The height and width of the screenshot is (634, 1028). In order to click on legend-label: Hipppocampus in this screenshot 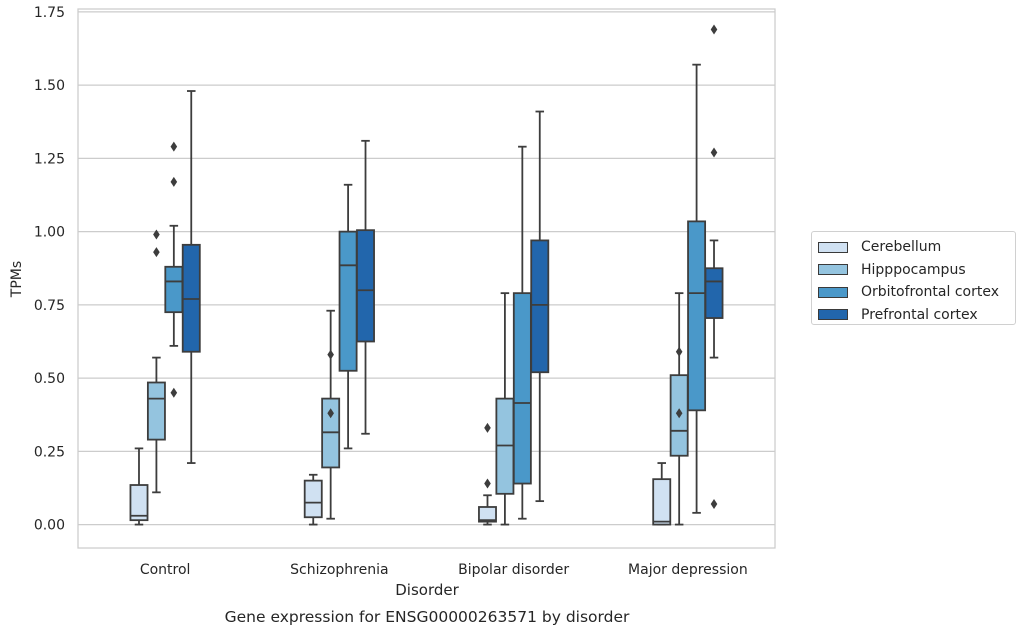, I will do `click(913, 269)`.